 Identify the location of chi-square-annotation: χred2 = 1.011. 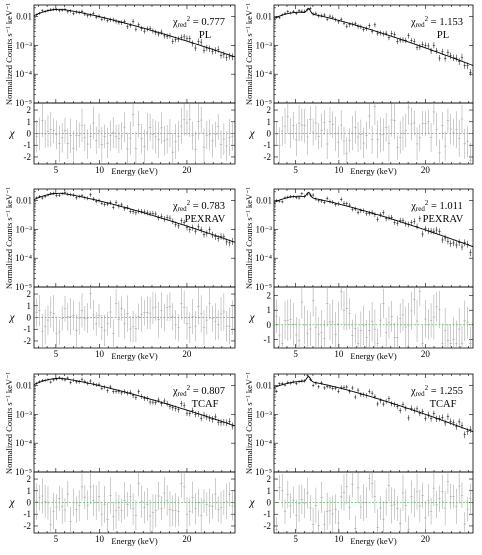
(436, 206).